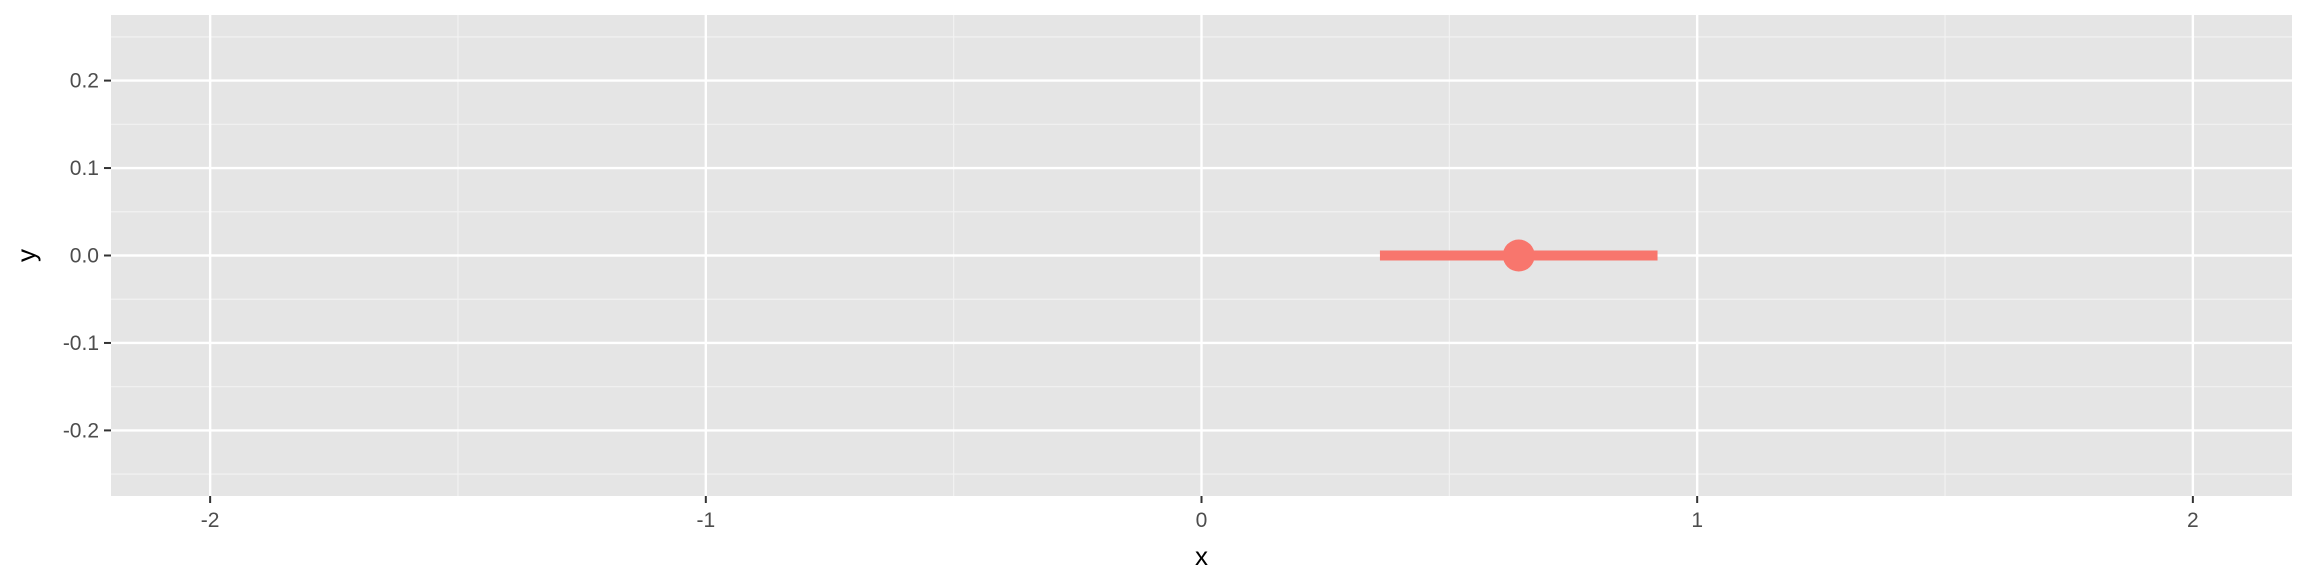 The height and width of the screenshot is (576, 2304). I want to click on y-tick-label: 0.2, so click(84, 81).